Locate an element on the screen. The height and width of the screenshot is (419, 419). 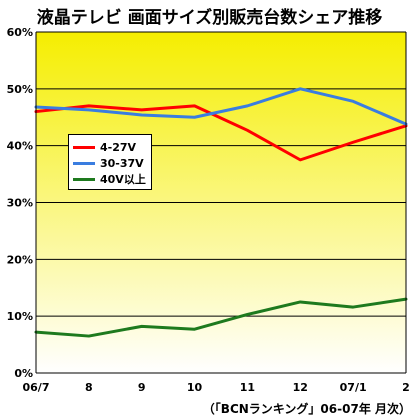
legend-label-series-3: 40V以上 is located at coordinates (123, 179).